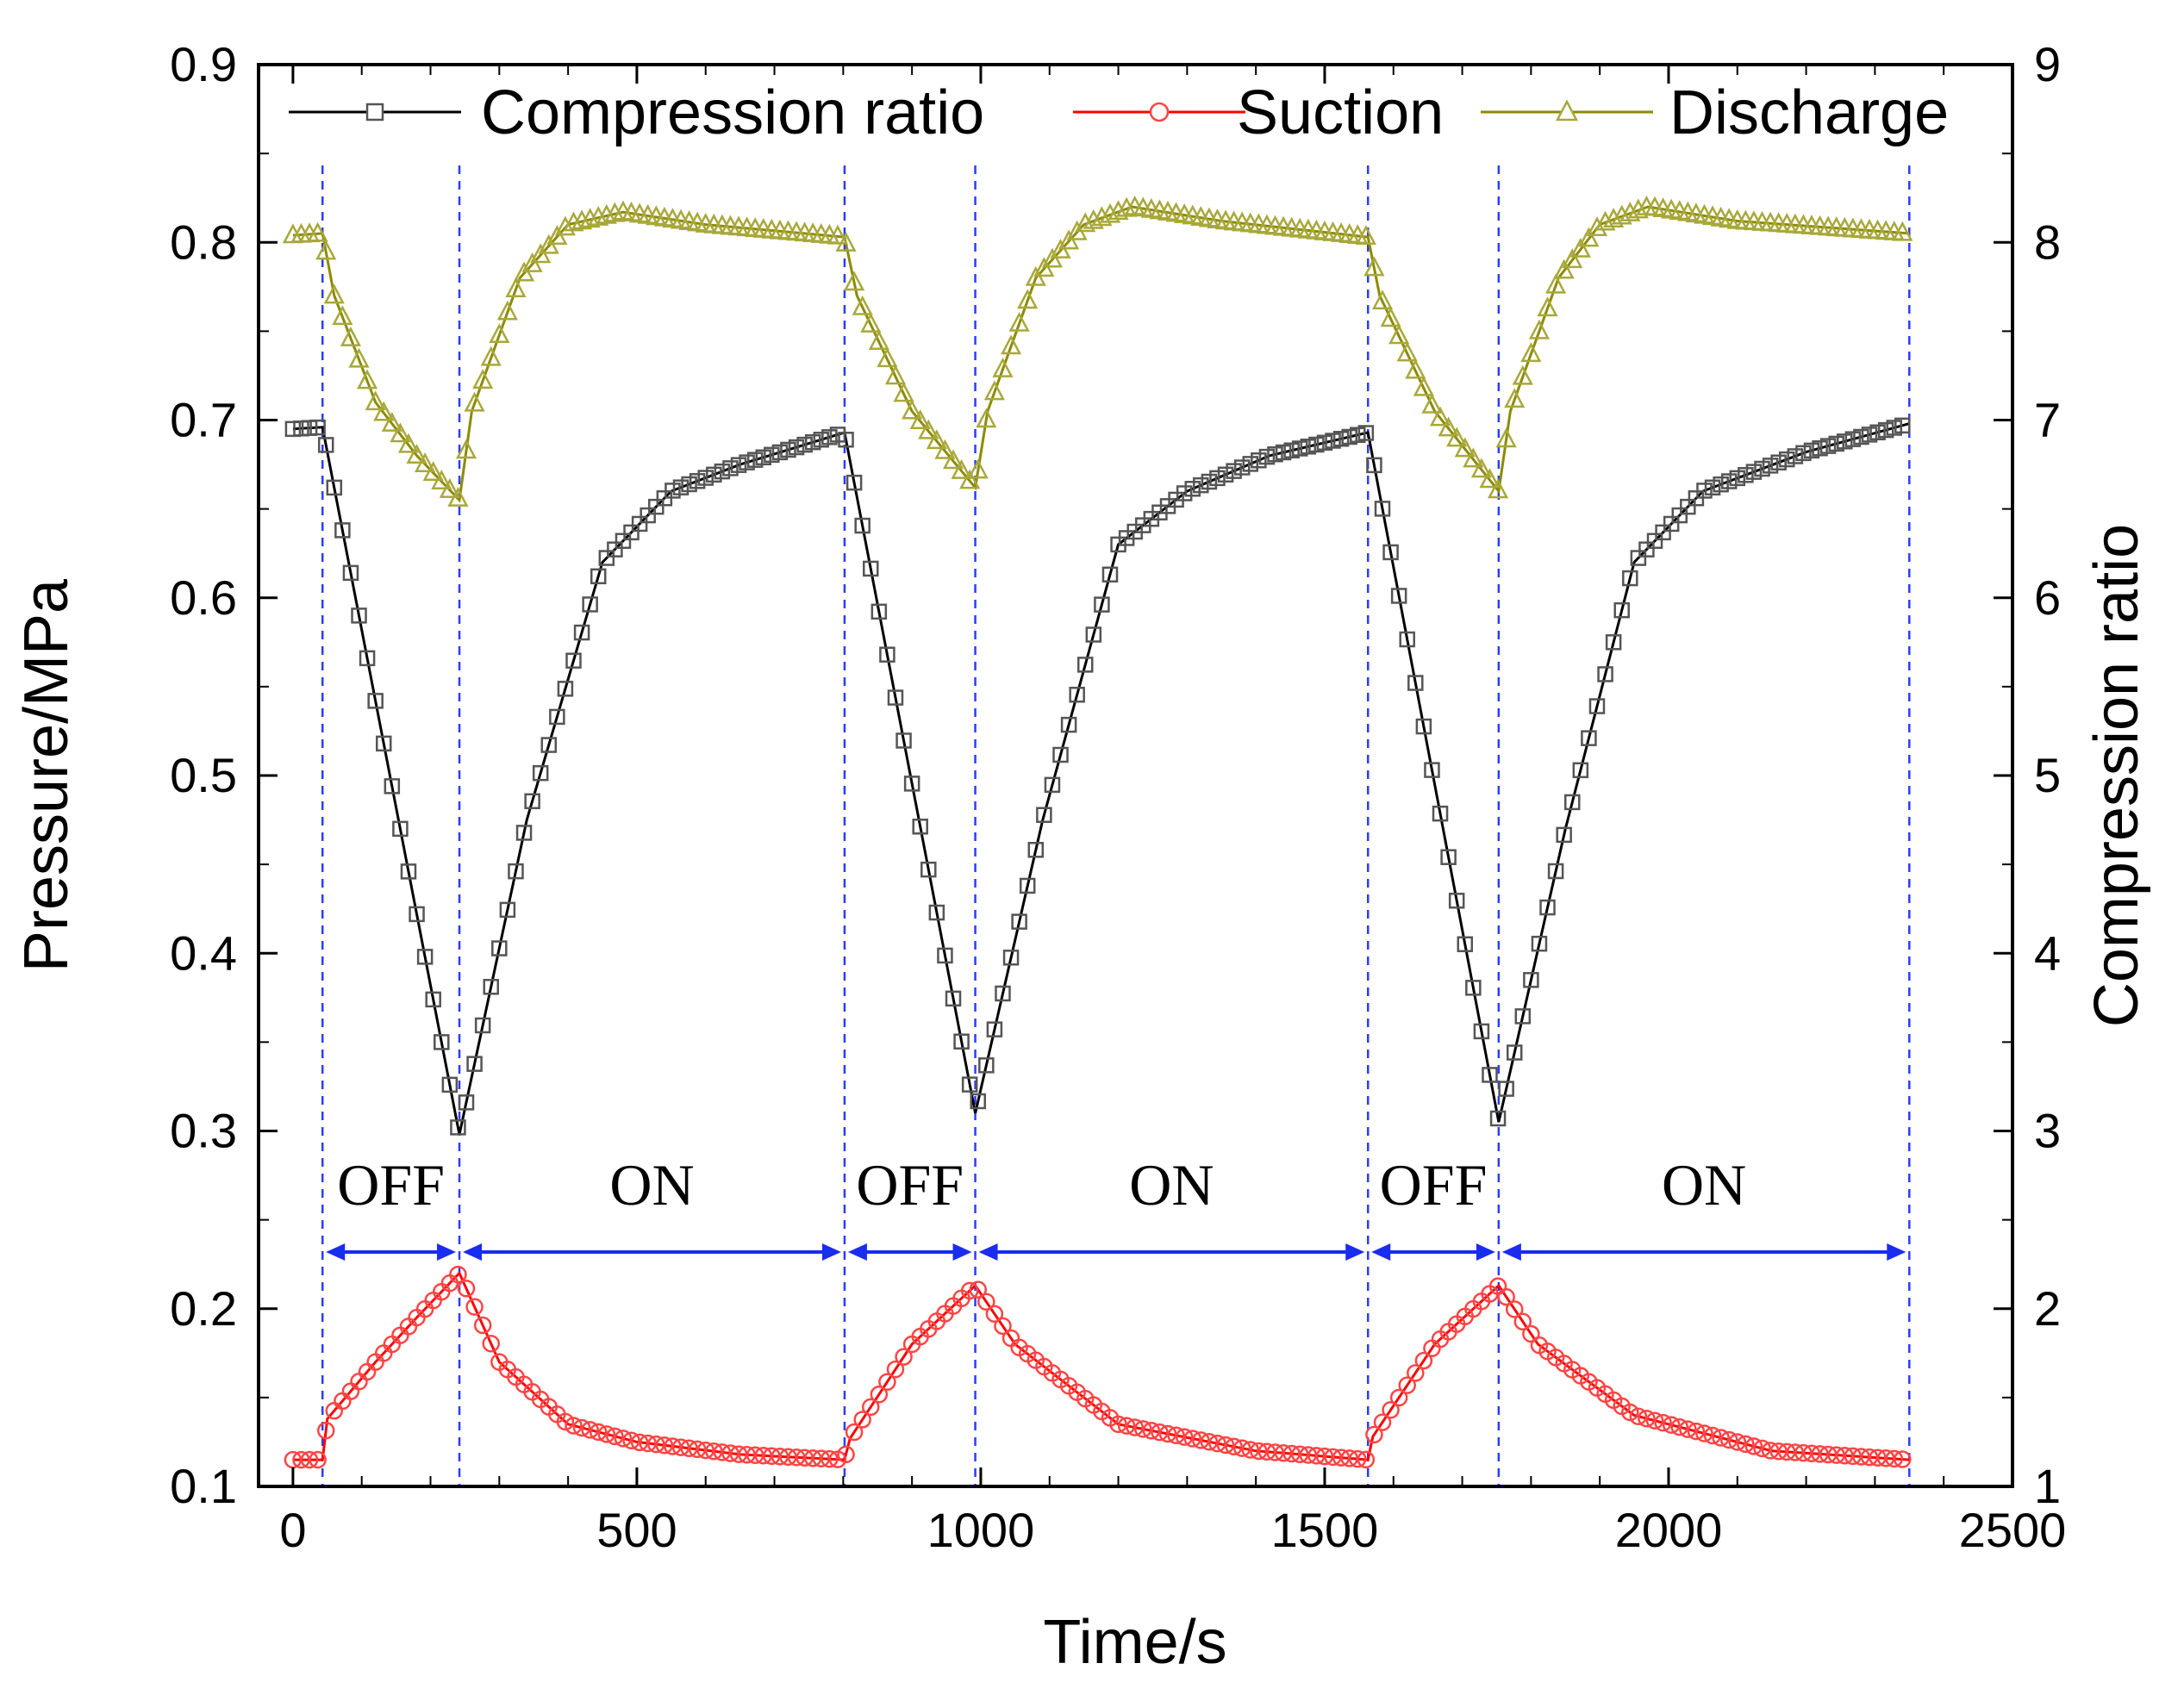 The width and height of the screenshot is (2184, 1707). I want to click on y-right-tick-label: 8, so click(2047, 242).